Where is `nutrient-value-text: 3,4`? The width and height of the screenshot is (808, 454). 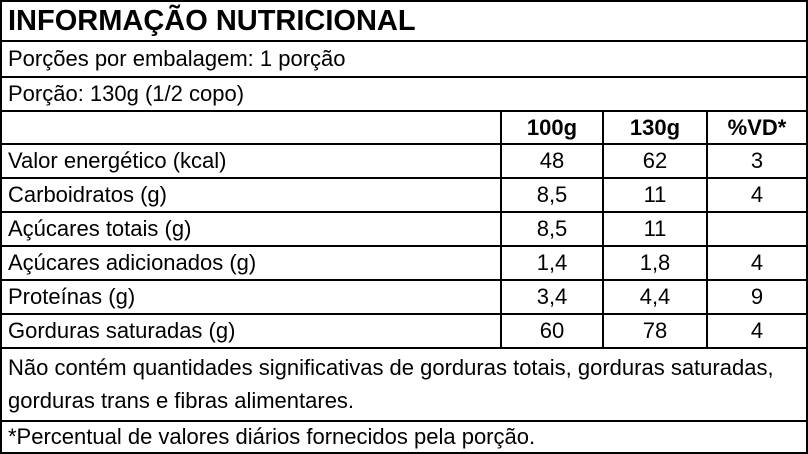
nutrient-value-text: 3,4 is located at coordinates (552, 296).